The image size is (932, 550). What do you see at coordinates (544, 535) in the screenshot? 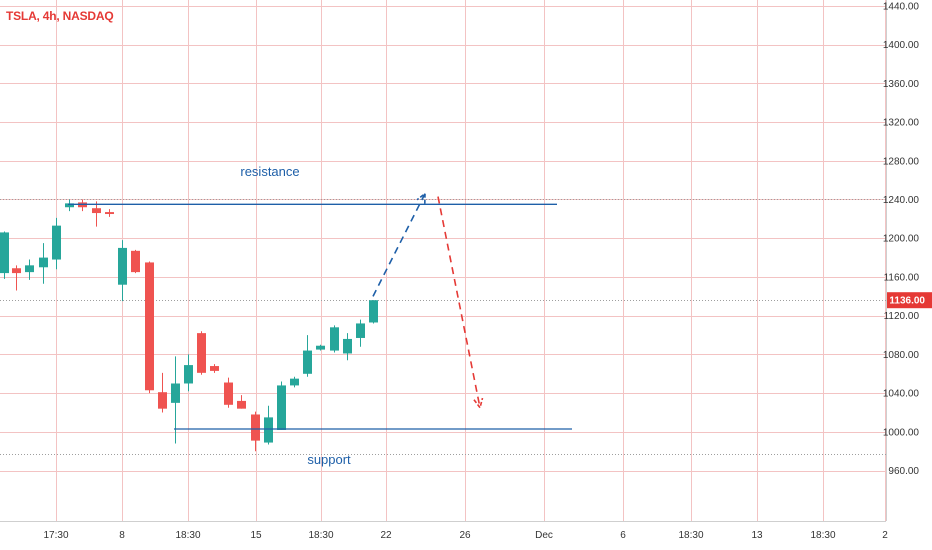
I see `x-tick-label: Dec` at bounding box center [544, 535].